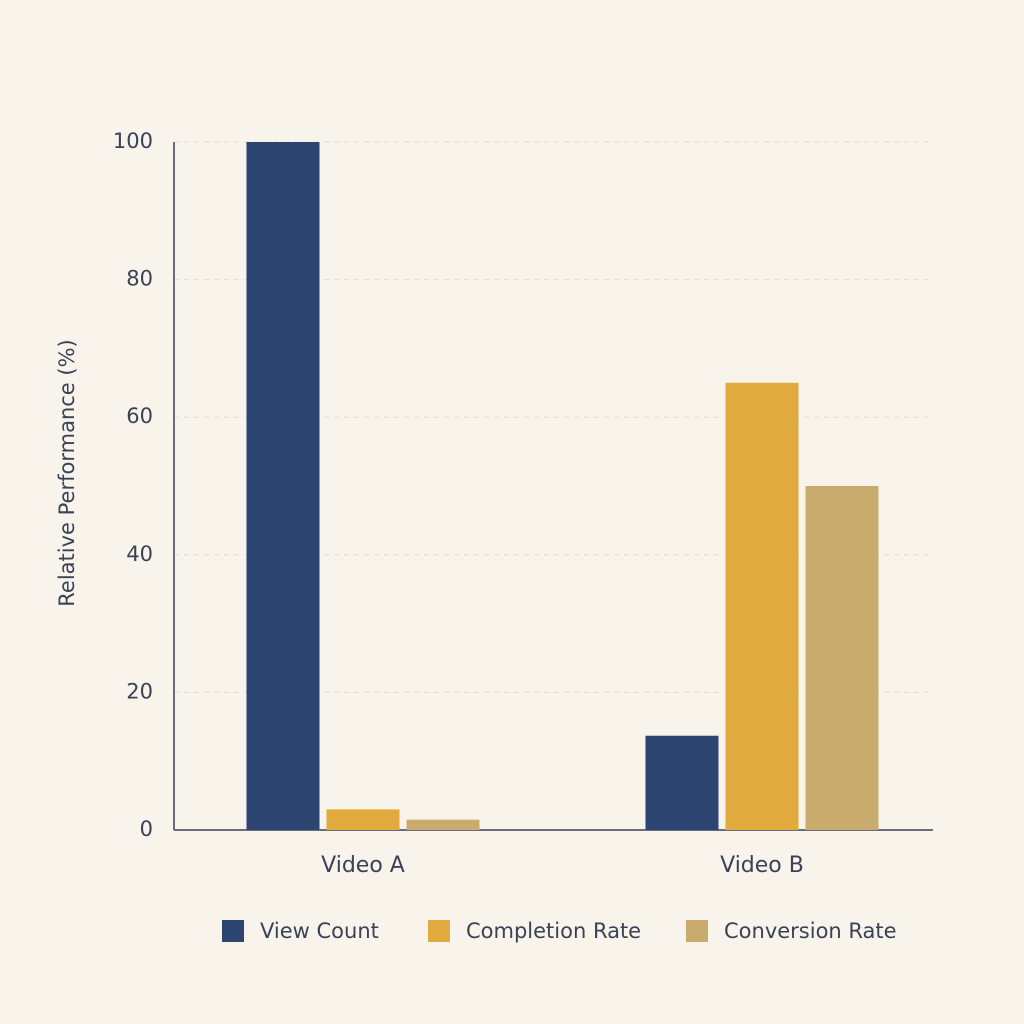  What do you see at coordinates (67, 472) in the screenshot?
I see `y-axis-label: Relative Performance (%)` at bounding box center [67, 472].